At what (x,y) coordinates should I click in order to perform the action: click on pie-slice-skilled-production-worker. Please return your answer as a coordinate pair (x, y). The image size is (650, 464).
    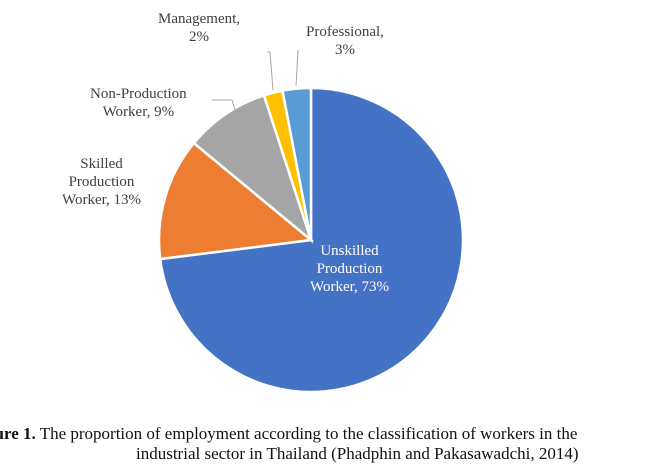
    Looking at the image, I should click on (236, 201).